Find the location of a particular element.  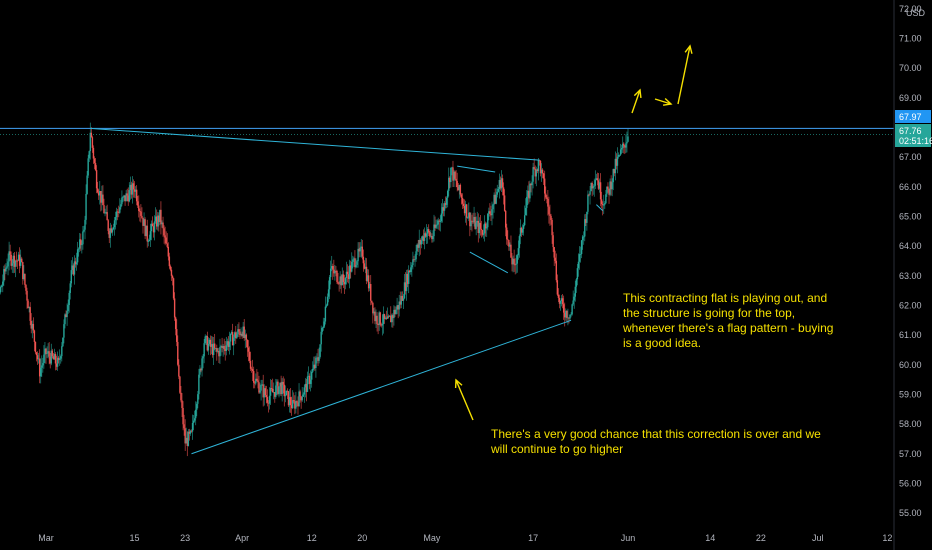

y-tick-label: 56.00 is located at coordinates (910, 483).